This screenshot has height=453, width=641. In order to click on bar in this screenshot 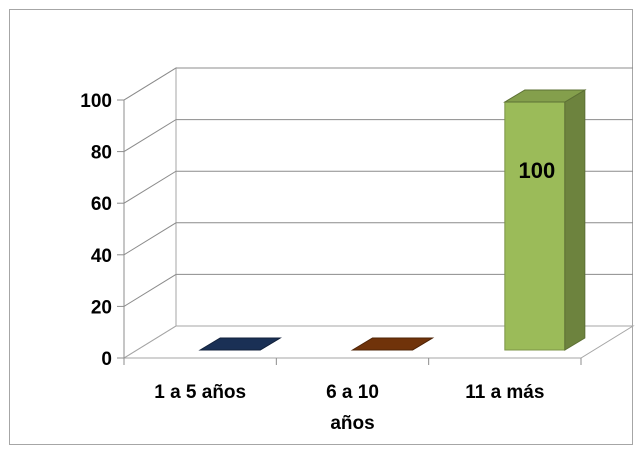, I will do `click(535, 226)`.